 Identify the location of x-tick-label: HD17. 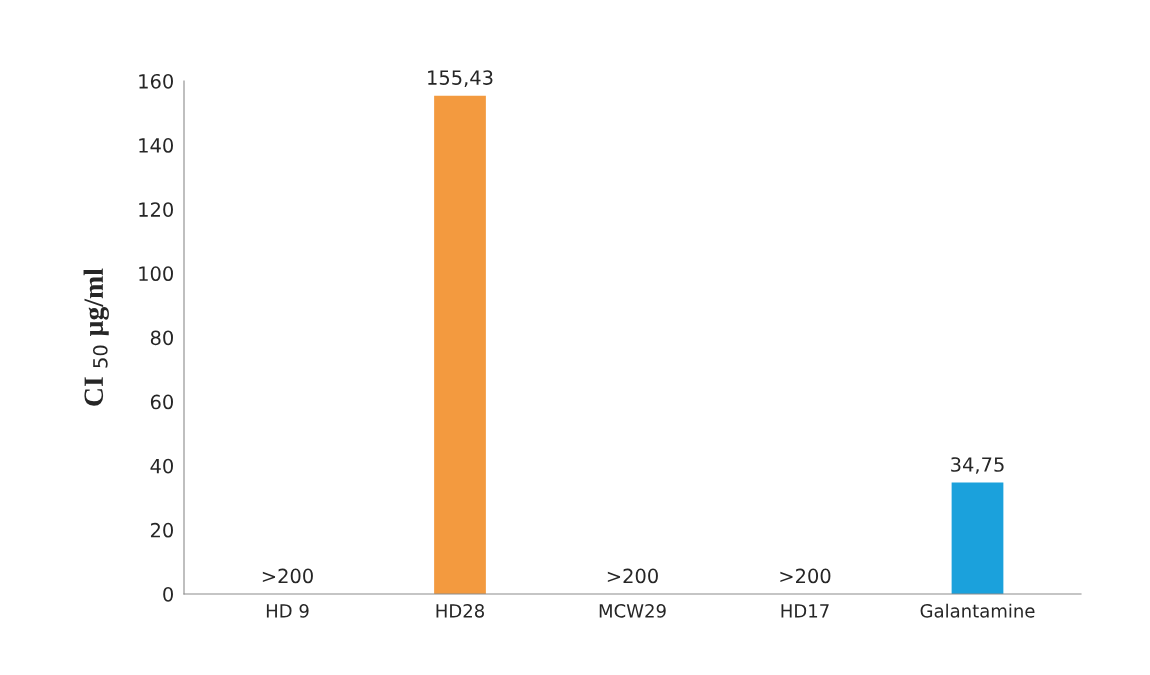
(805, 611).